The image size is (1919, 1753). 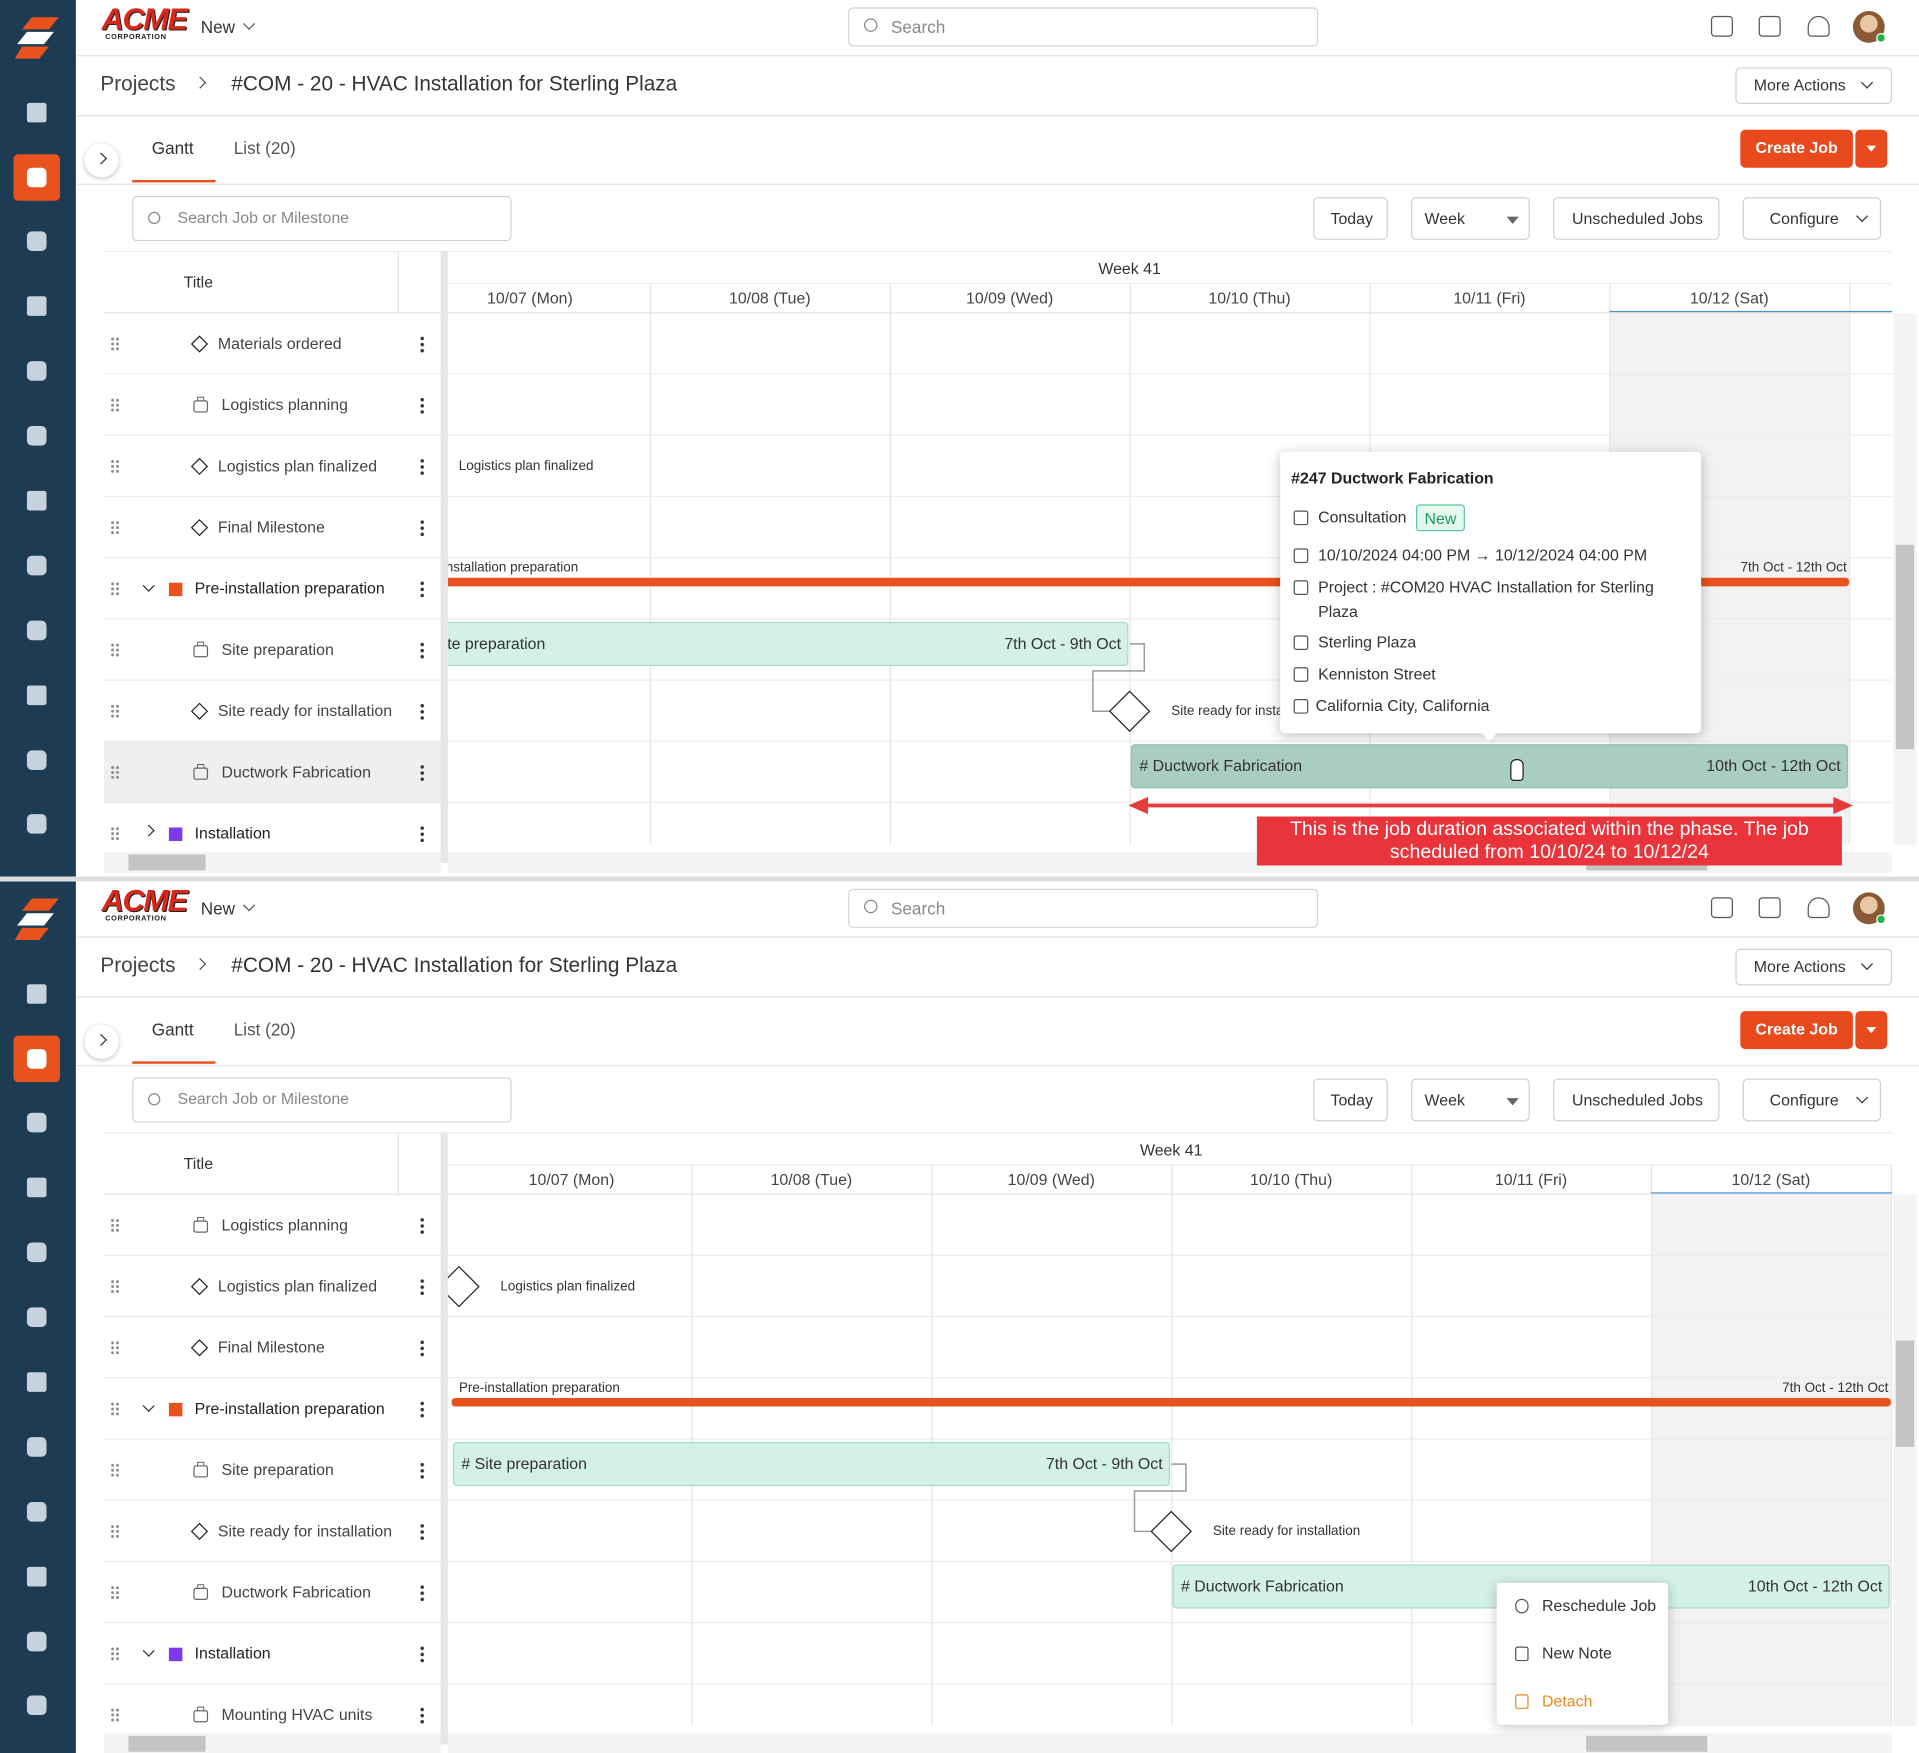 I want to click on job-bar: # Site preparation 7th Oct - 9th Oct, so click(x=788, y=643).